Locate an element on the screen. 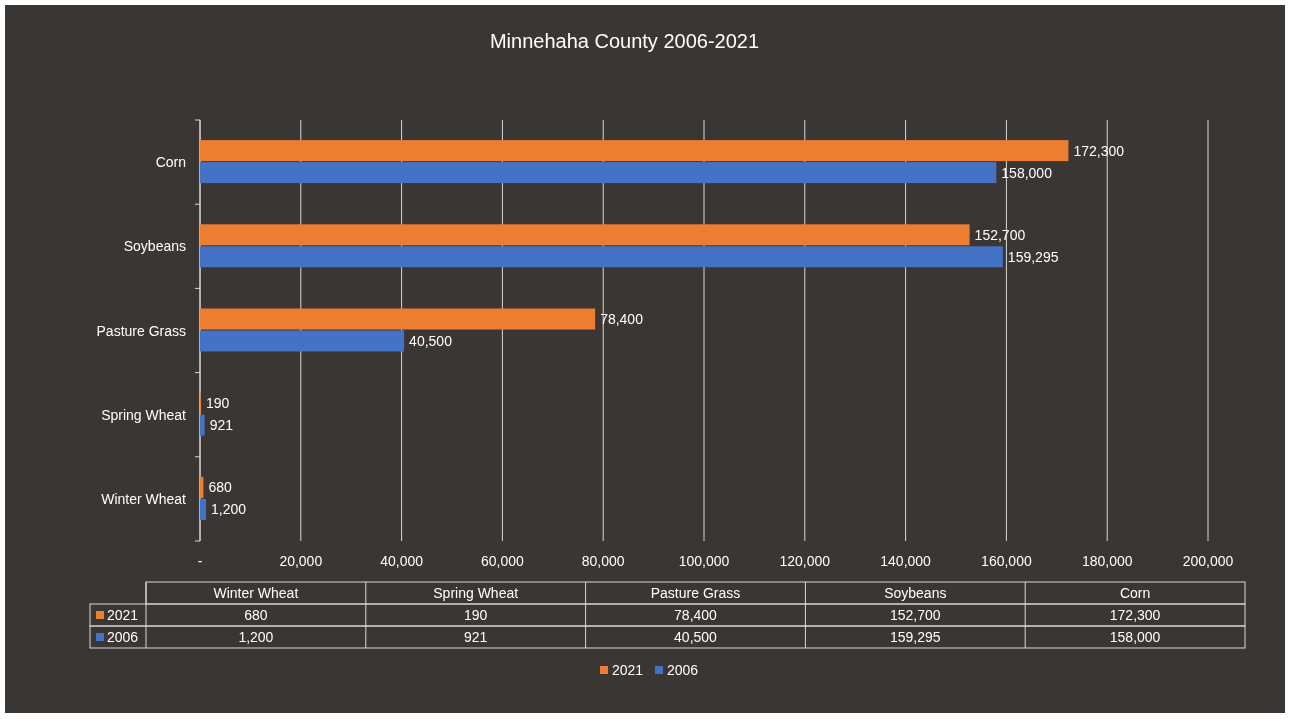 The width and height of the screenshot is (1289, 719). x-tick-label: 160,000 is located at coordinates (1006, 561).